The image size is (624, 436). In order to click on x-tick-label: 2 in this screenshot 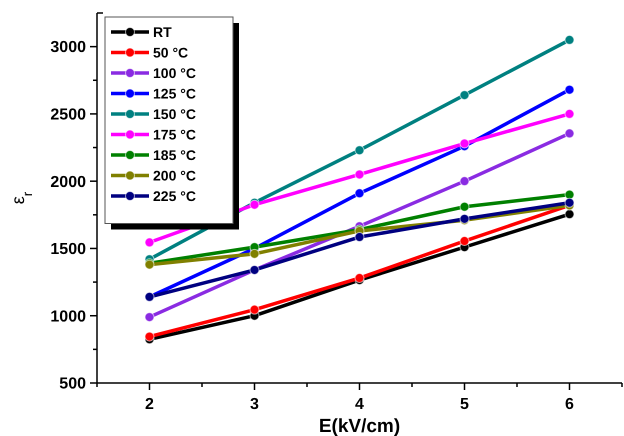, I will do `click(149, 404)`.